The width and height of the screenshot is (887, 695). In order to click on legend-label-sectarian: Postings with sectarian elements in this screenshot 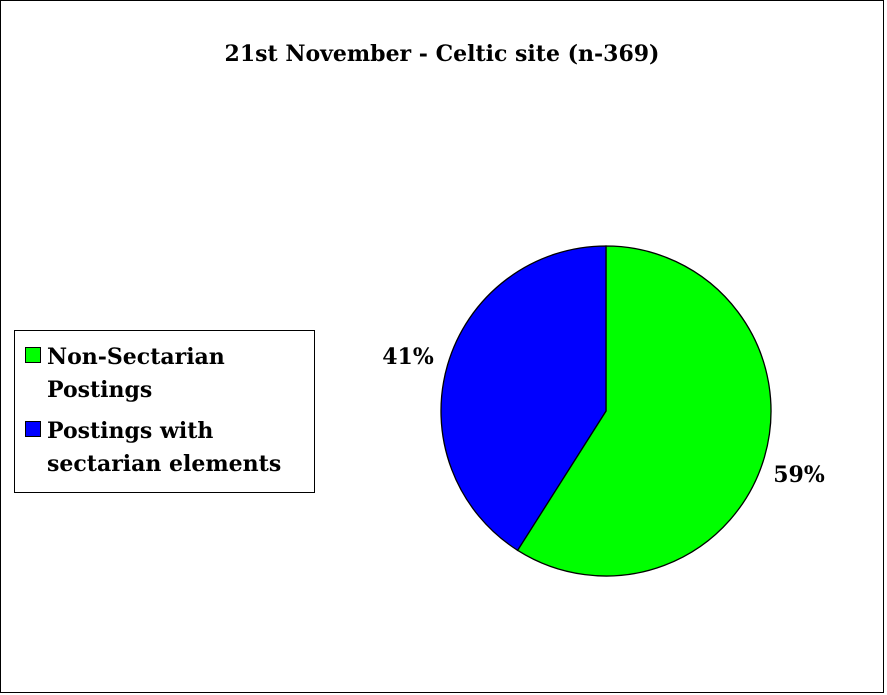, I will do `click(164, 447)`.